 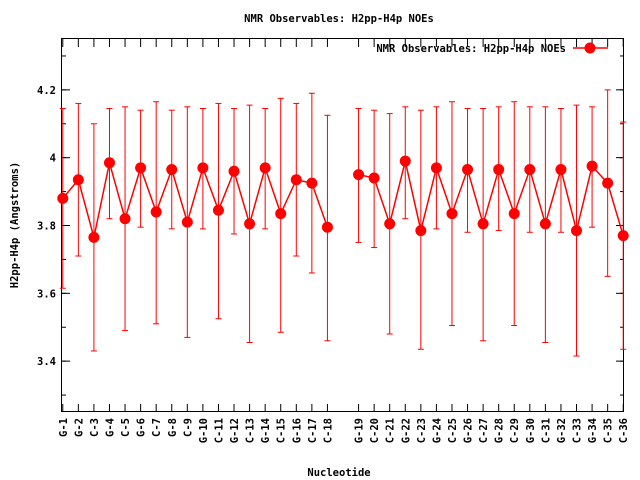 I want to click on x-tick-label: C-20, so click(x=375, y=430).